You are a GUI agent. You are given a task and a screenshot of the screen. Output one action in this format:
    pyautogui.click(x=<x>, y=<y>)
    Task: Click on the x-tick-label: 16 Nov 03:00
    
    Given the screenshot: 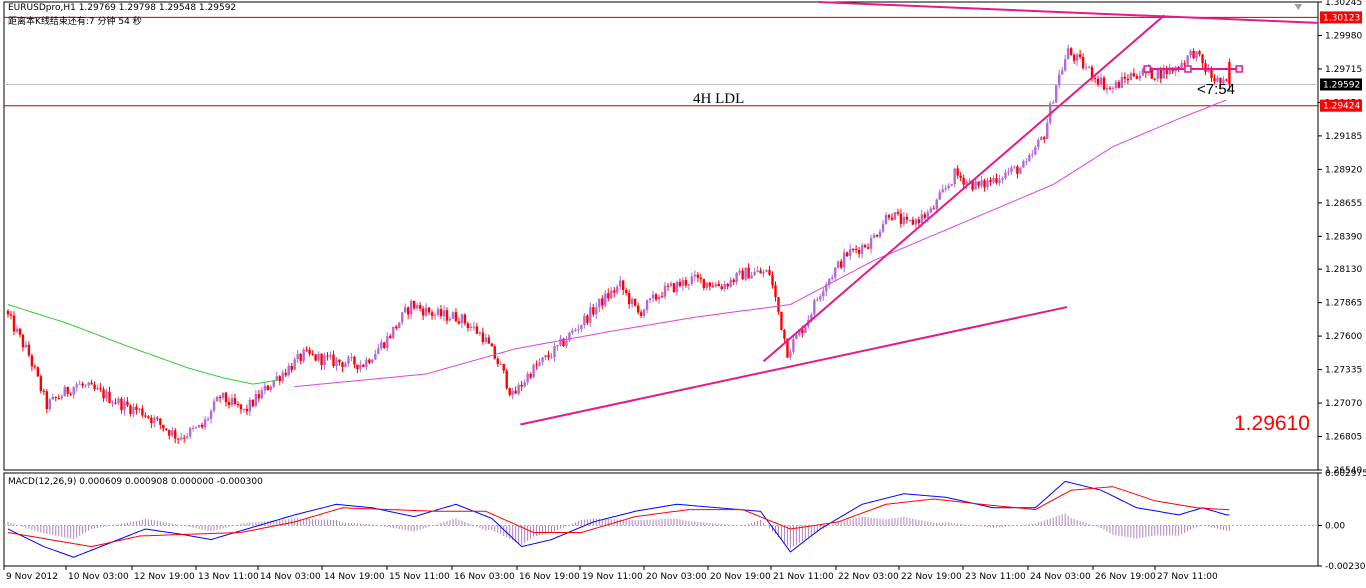 What is the action you would take?
    pyautogui.click(x=484, y=577)
    